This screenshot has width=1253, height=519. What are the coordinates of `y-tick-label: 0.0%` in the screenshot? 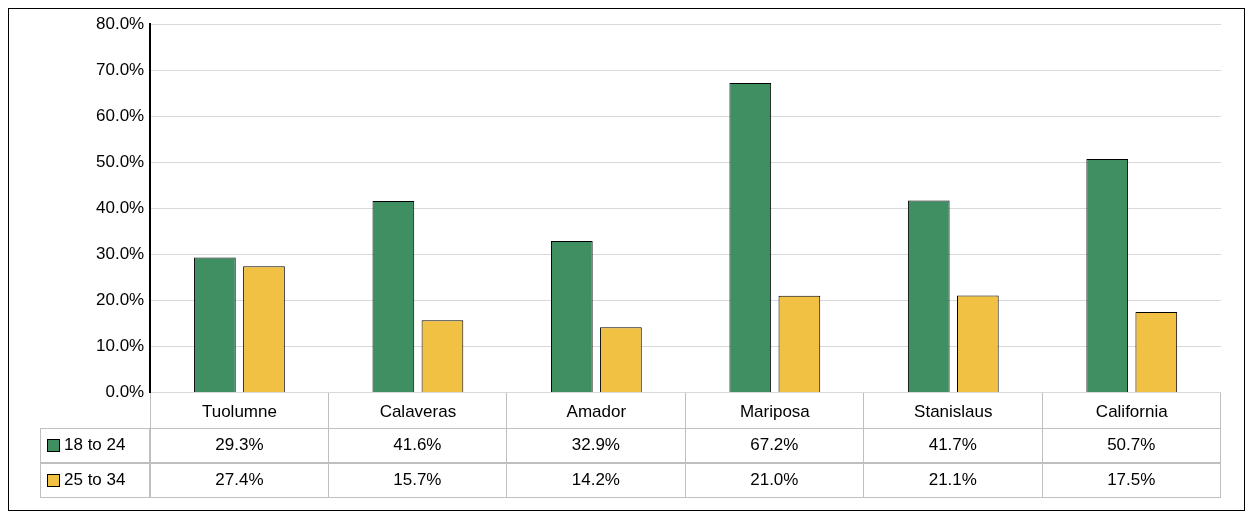 It's located at (125, 392).